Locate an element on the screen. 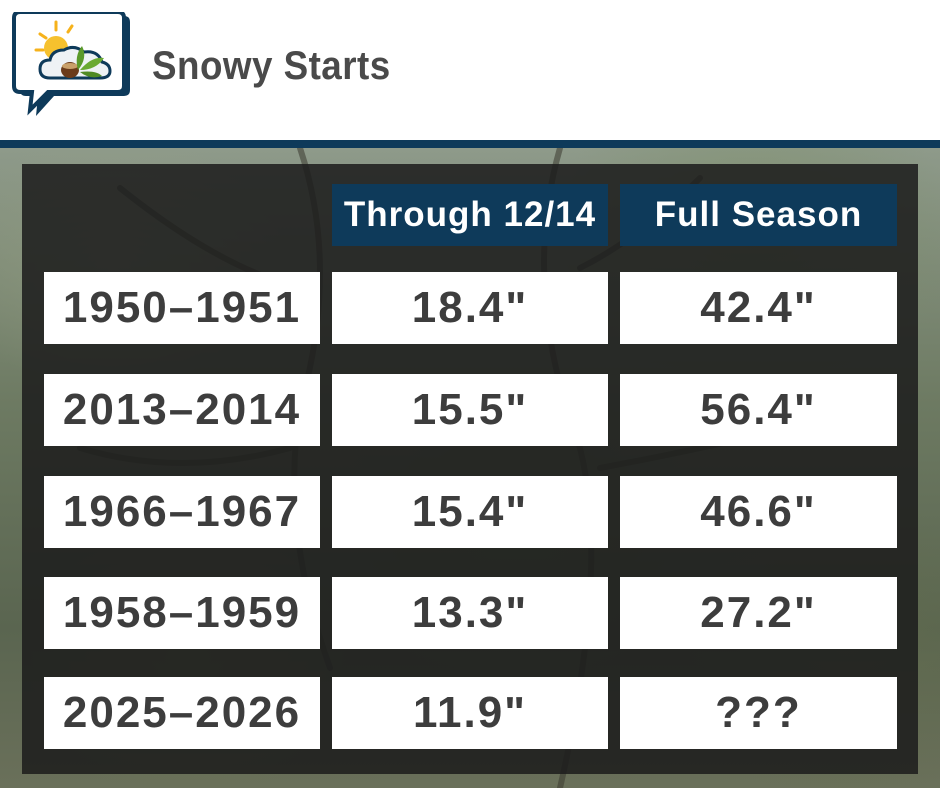 This screenshot has height=788, width=940. through-cell: 13.3" is located at coordinates (470, 613).